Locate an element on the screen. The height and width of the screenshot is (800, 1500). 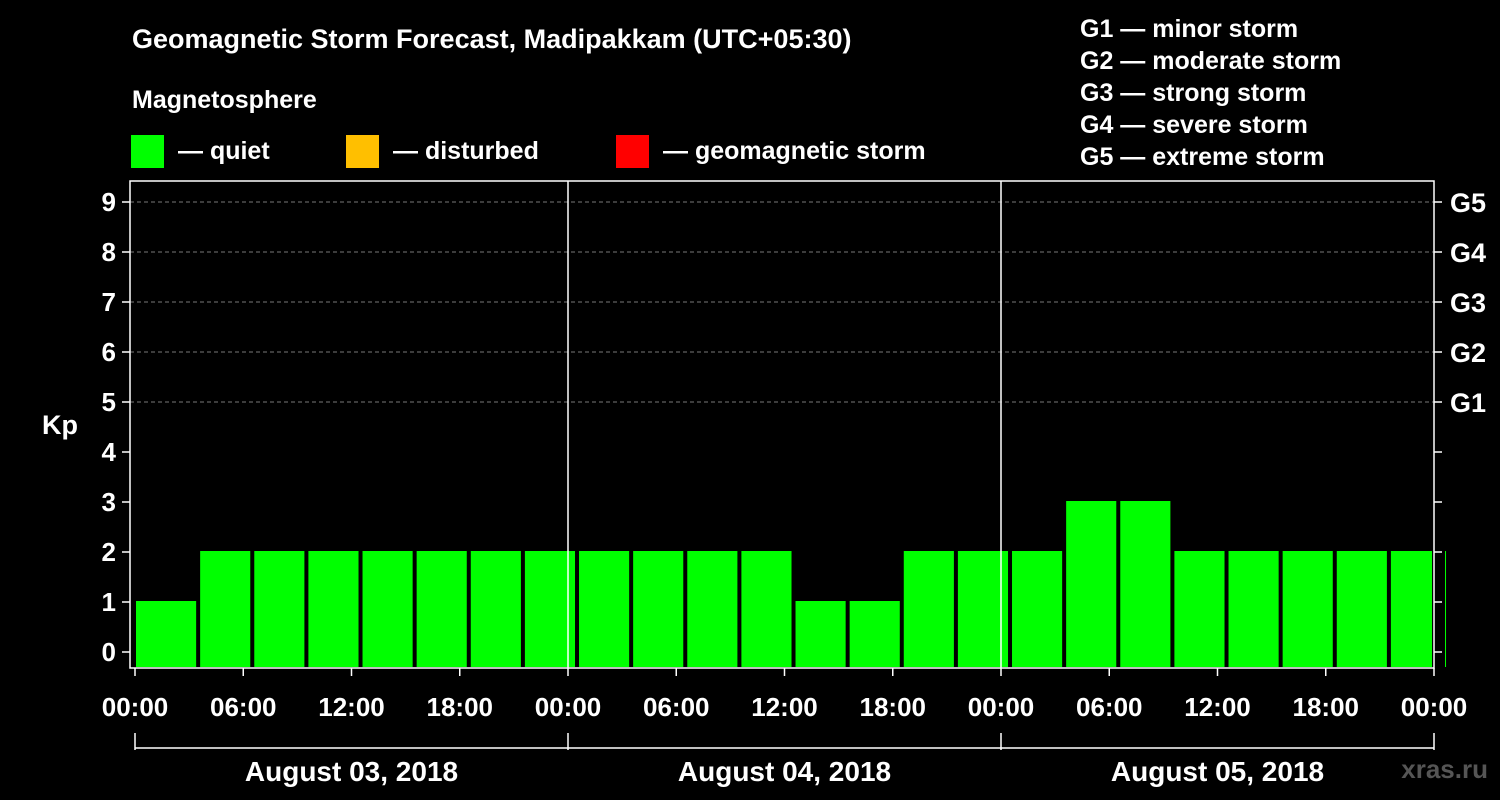
g-level-label-g2: G2 is located at coordinates (1468, 353).